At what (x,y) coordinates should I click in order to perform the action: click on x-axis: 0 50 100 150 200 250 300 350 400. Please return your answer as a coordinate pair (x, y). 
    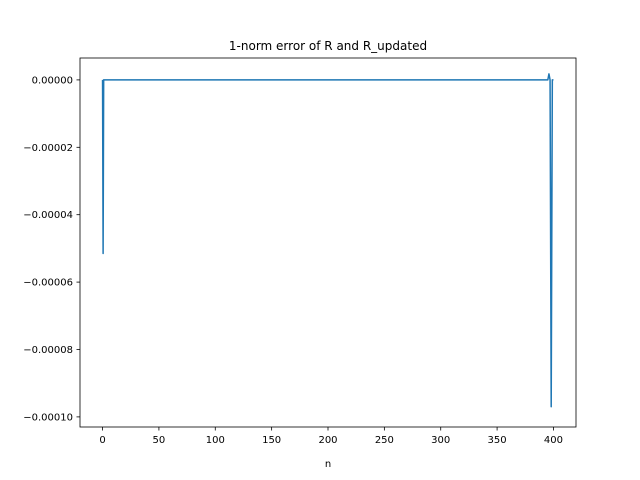
    Looking at the image, I should click on (331, 436).